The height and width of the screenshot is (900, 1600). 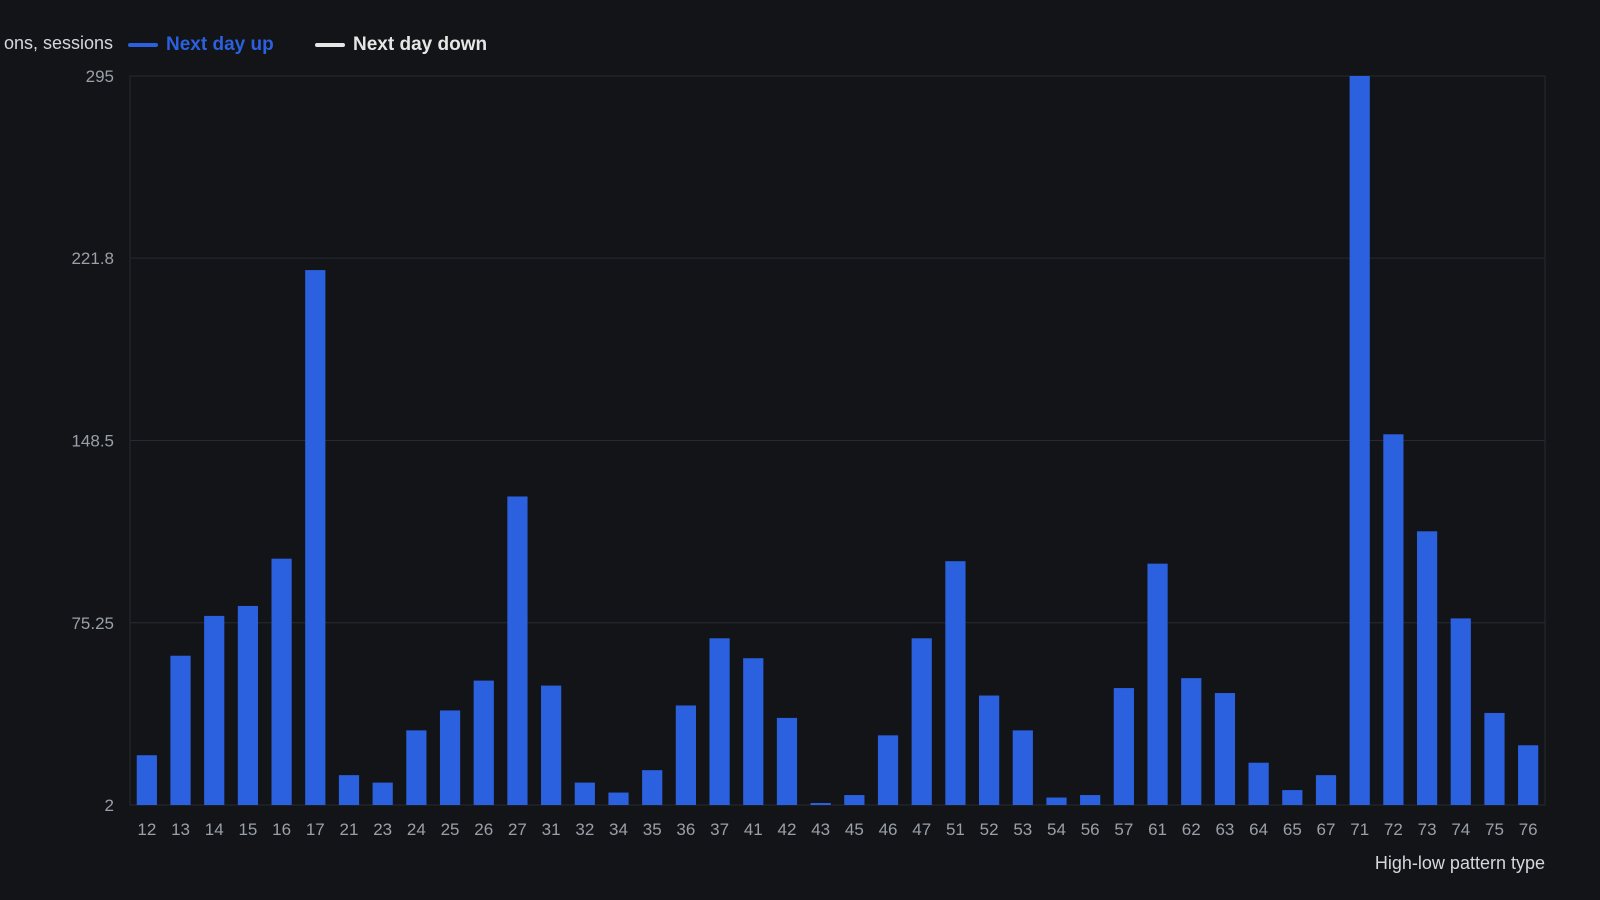 What do you see at coordinates (1528, 829) in the screenshot?
I see `x-tick-label: 76` at bounding box center [1528, 829].